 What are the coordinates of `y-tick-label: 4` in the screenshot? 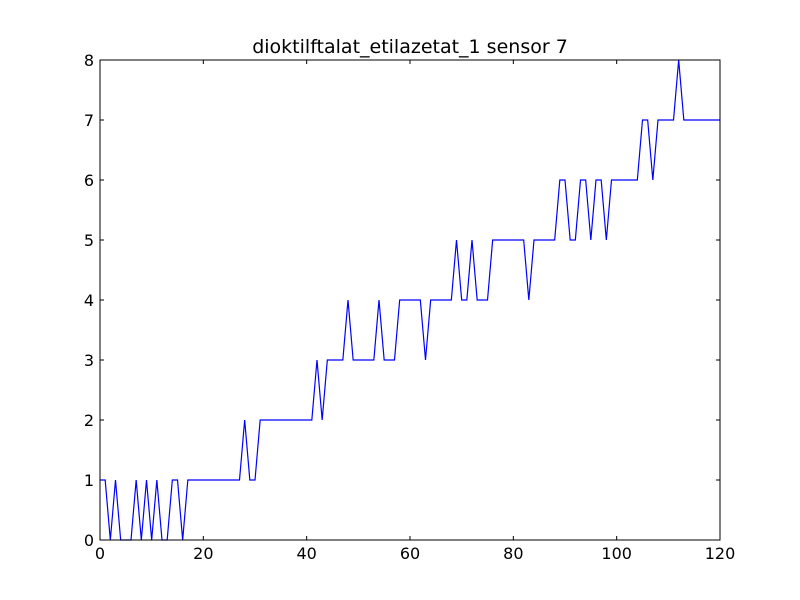 It's located at (89, 300).